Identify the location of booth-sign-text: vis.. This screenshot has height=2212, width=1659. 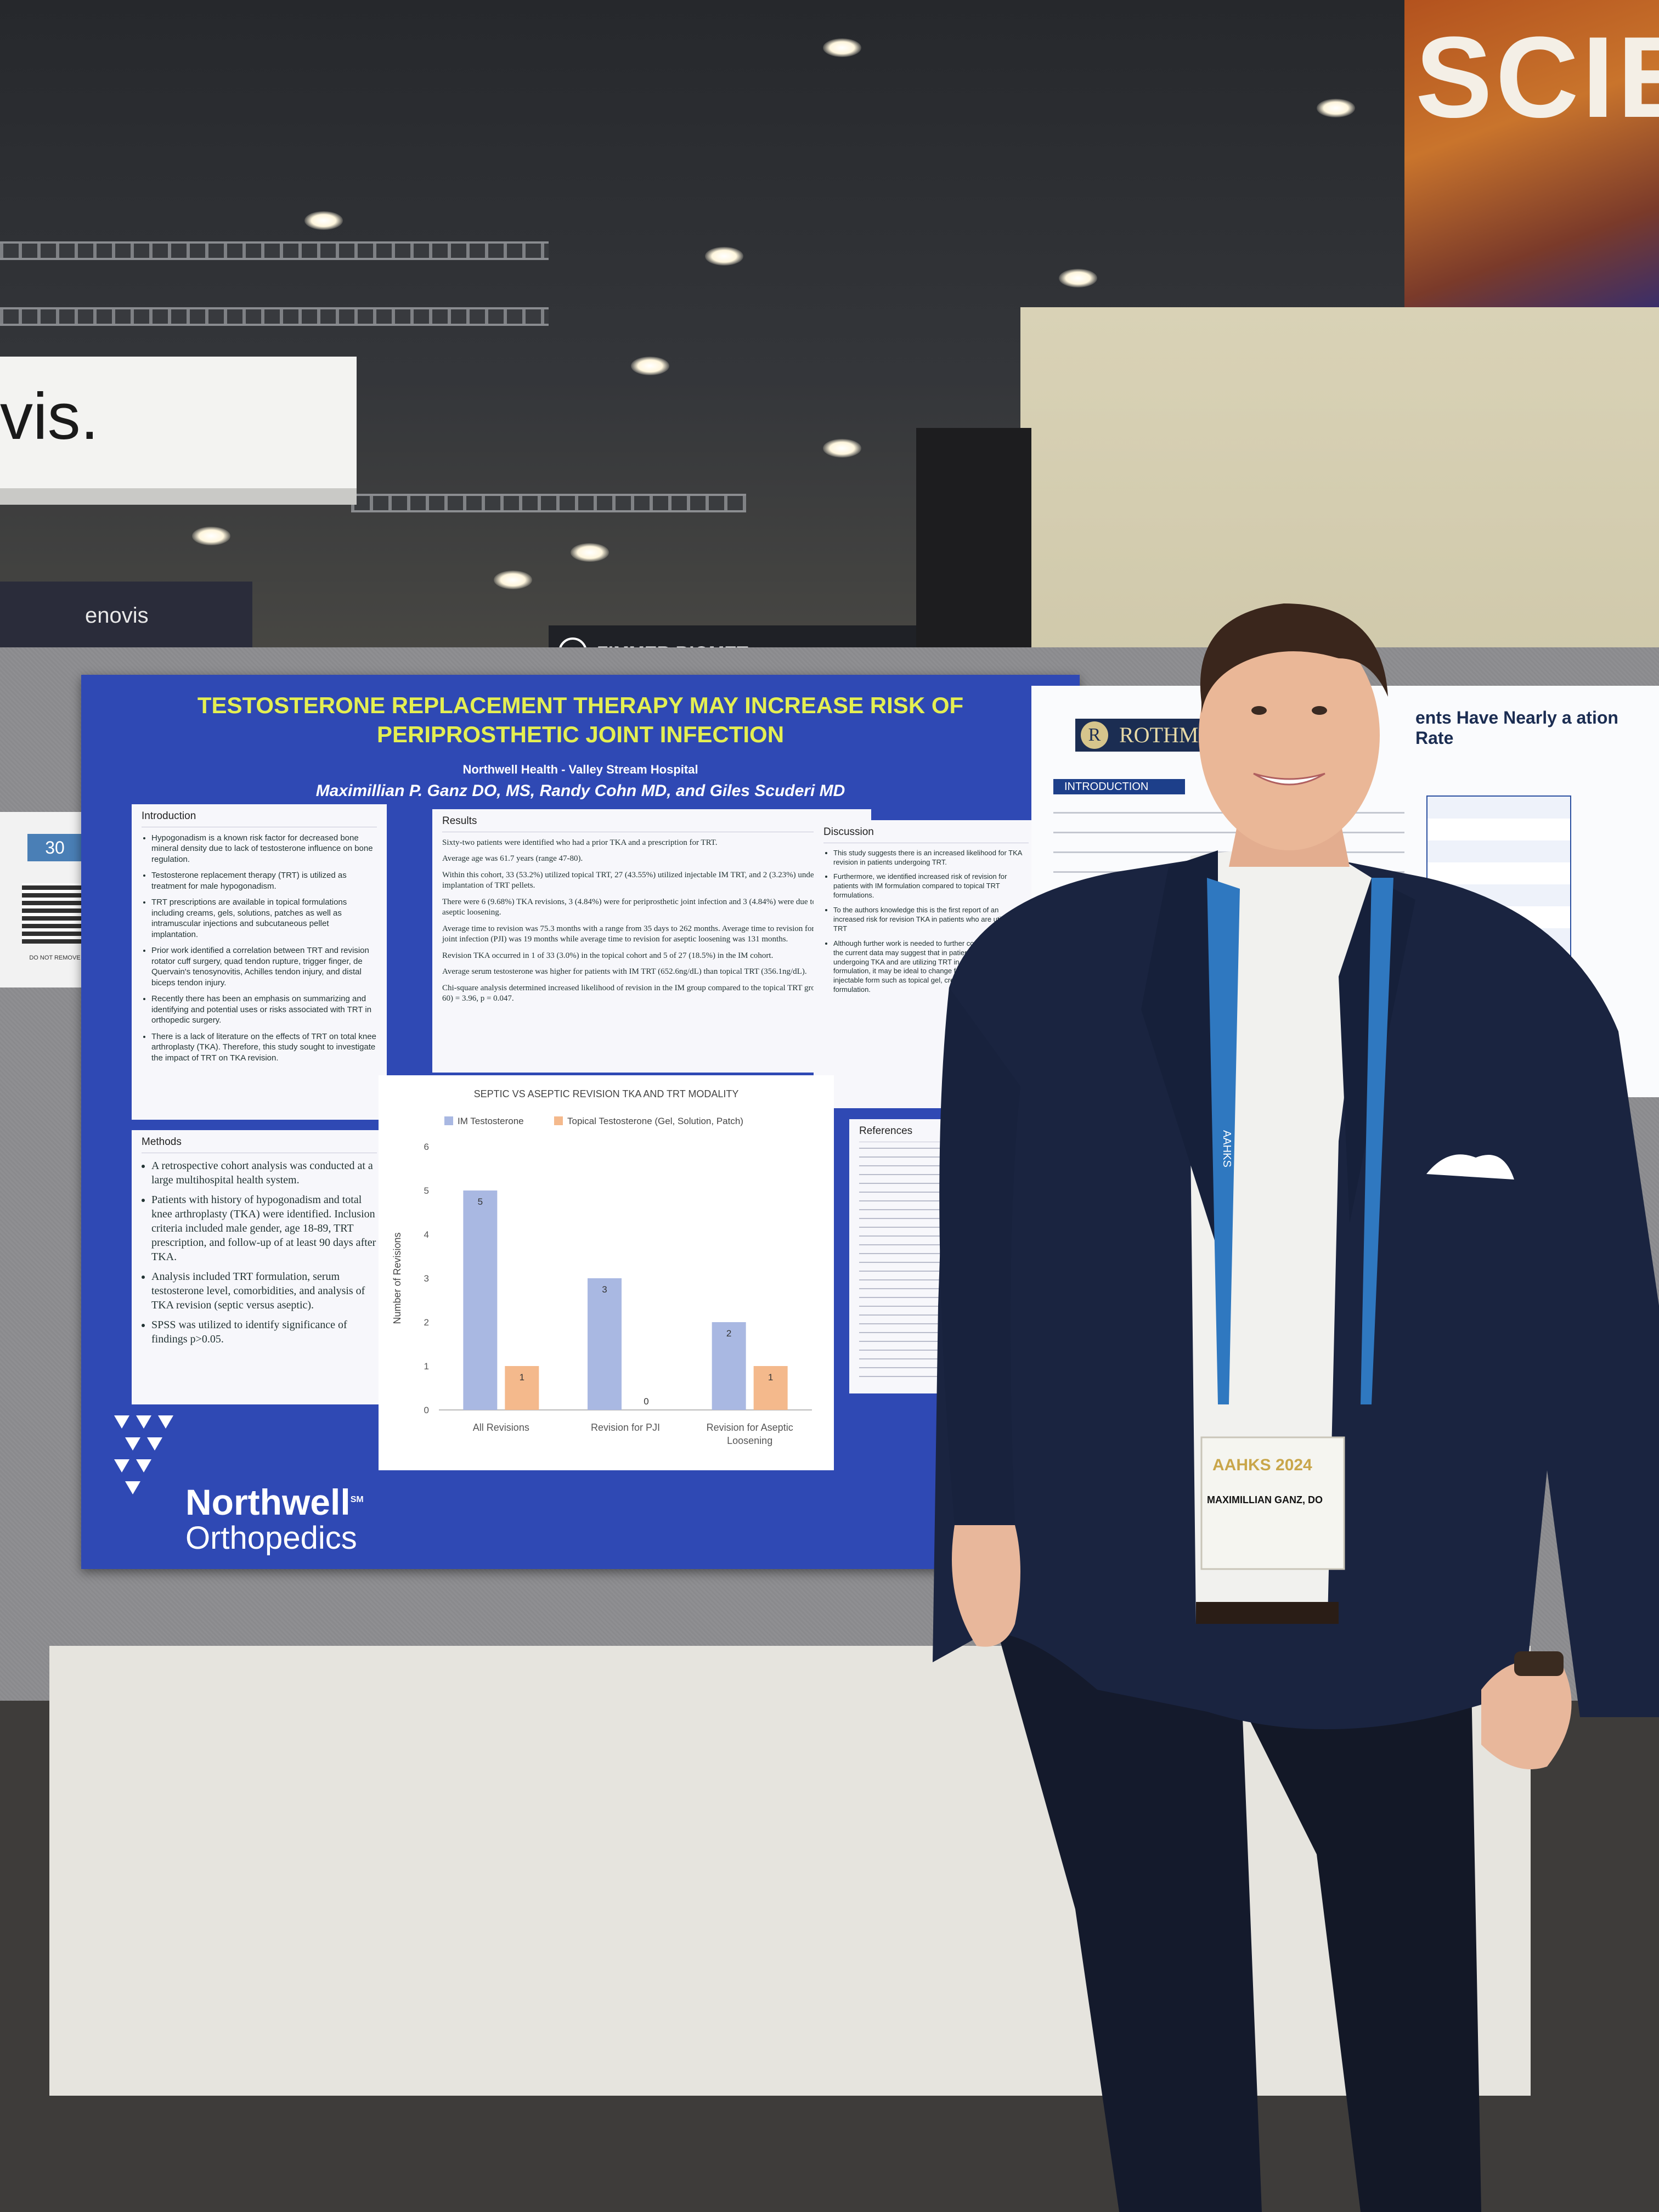
(49, 417).